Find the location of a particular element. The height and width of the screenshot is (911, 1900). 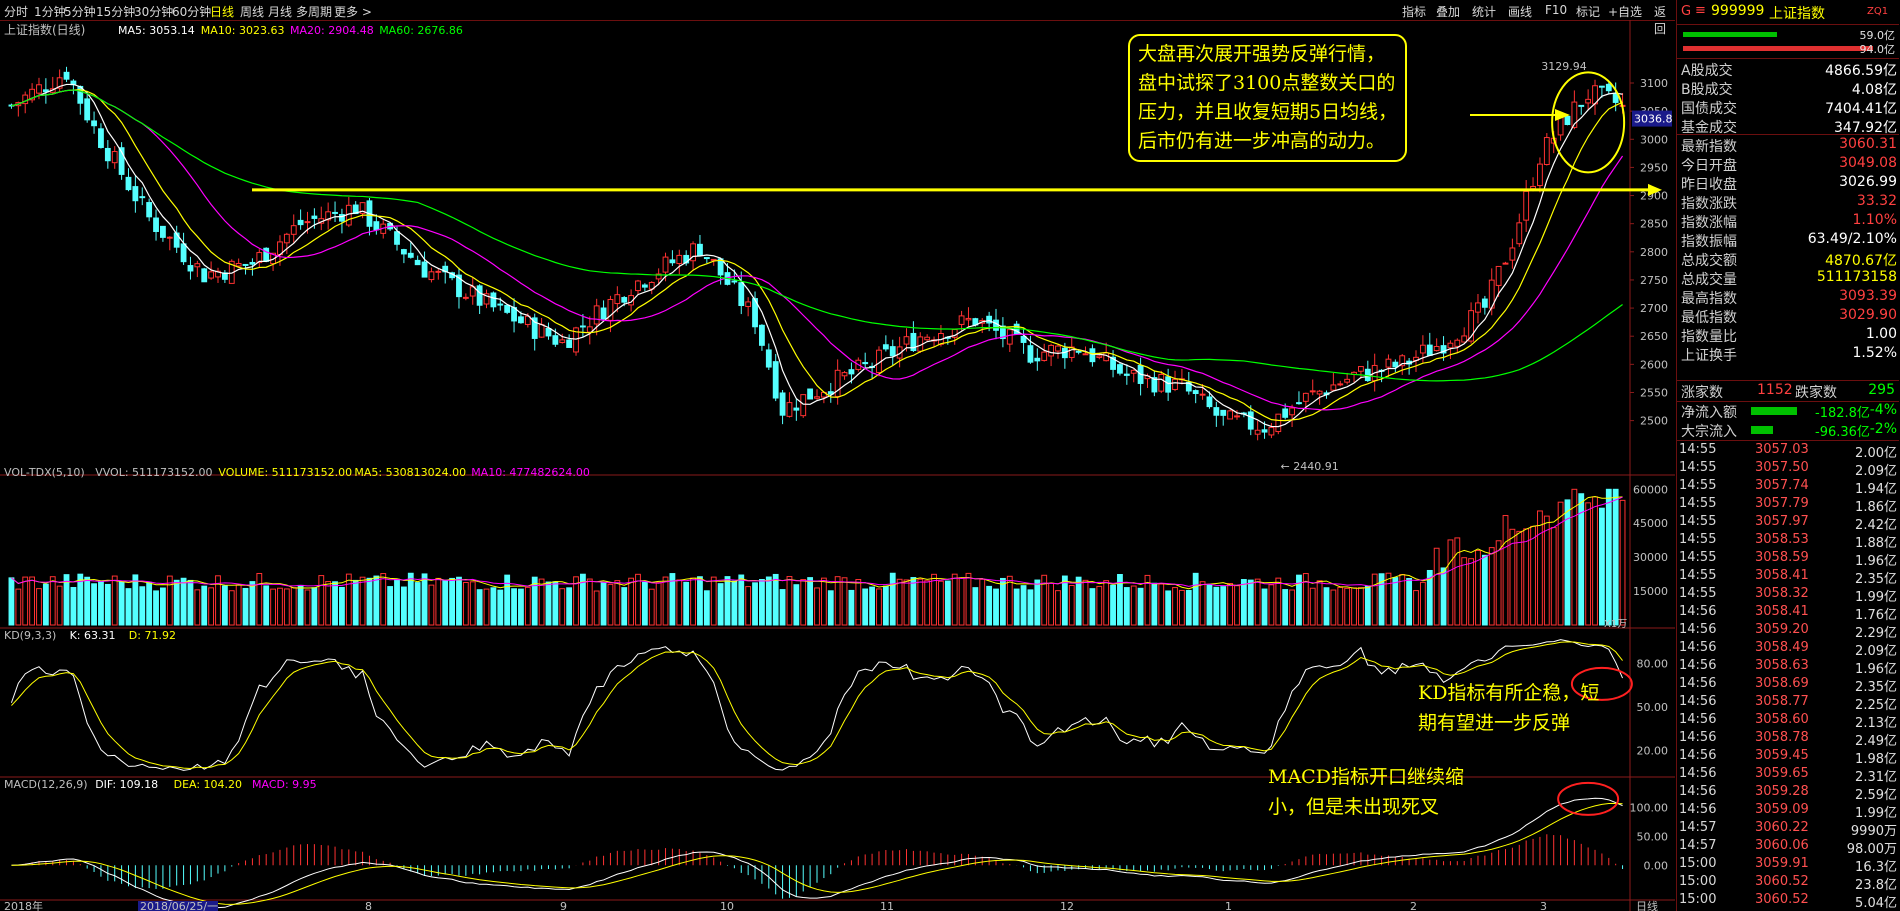

x-axis-period-label: 日线 is located at coordinates (1647, 905).